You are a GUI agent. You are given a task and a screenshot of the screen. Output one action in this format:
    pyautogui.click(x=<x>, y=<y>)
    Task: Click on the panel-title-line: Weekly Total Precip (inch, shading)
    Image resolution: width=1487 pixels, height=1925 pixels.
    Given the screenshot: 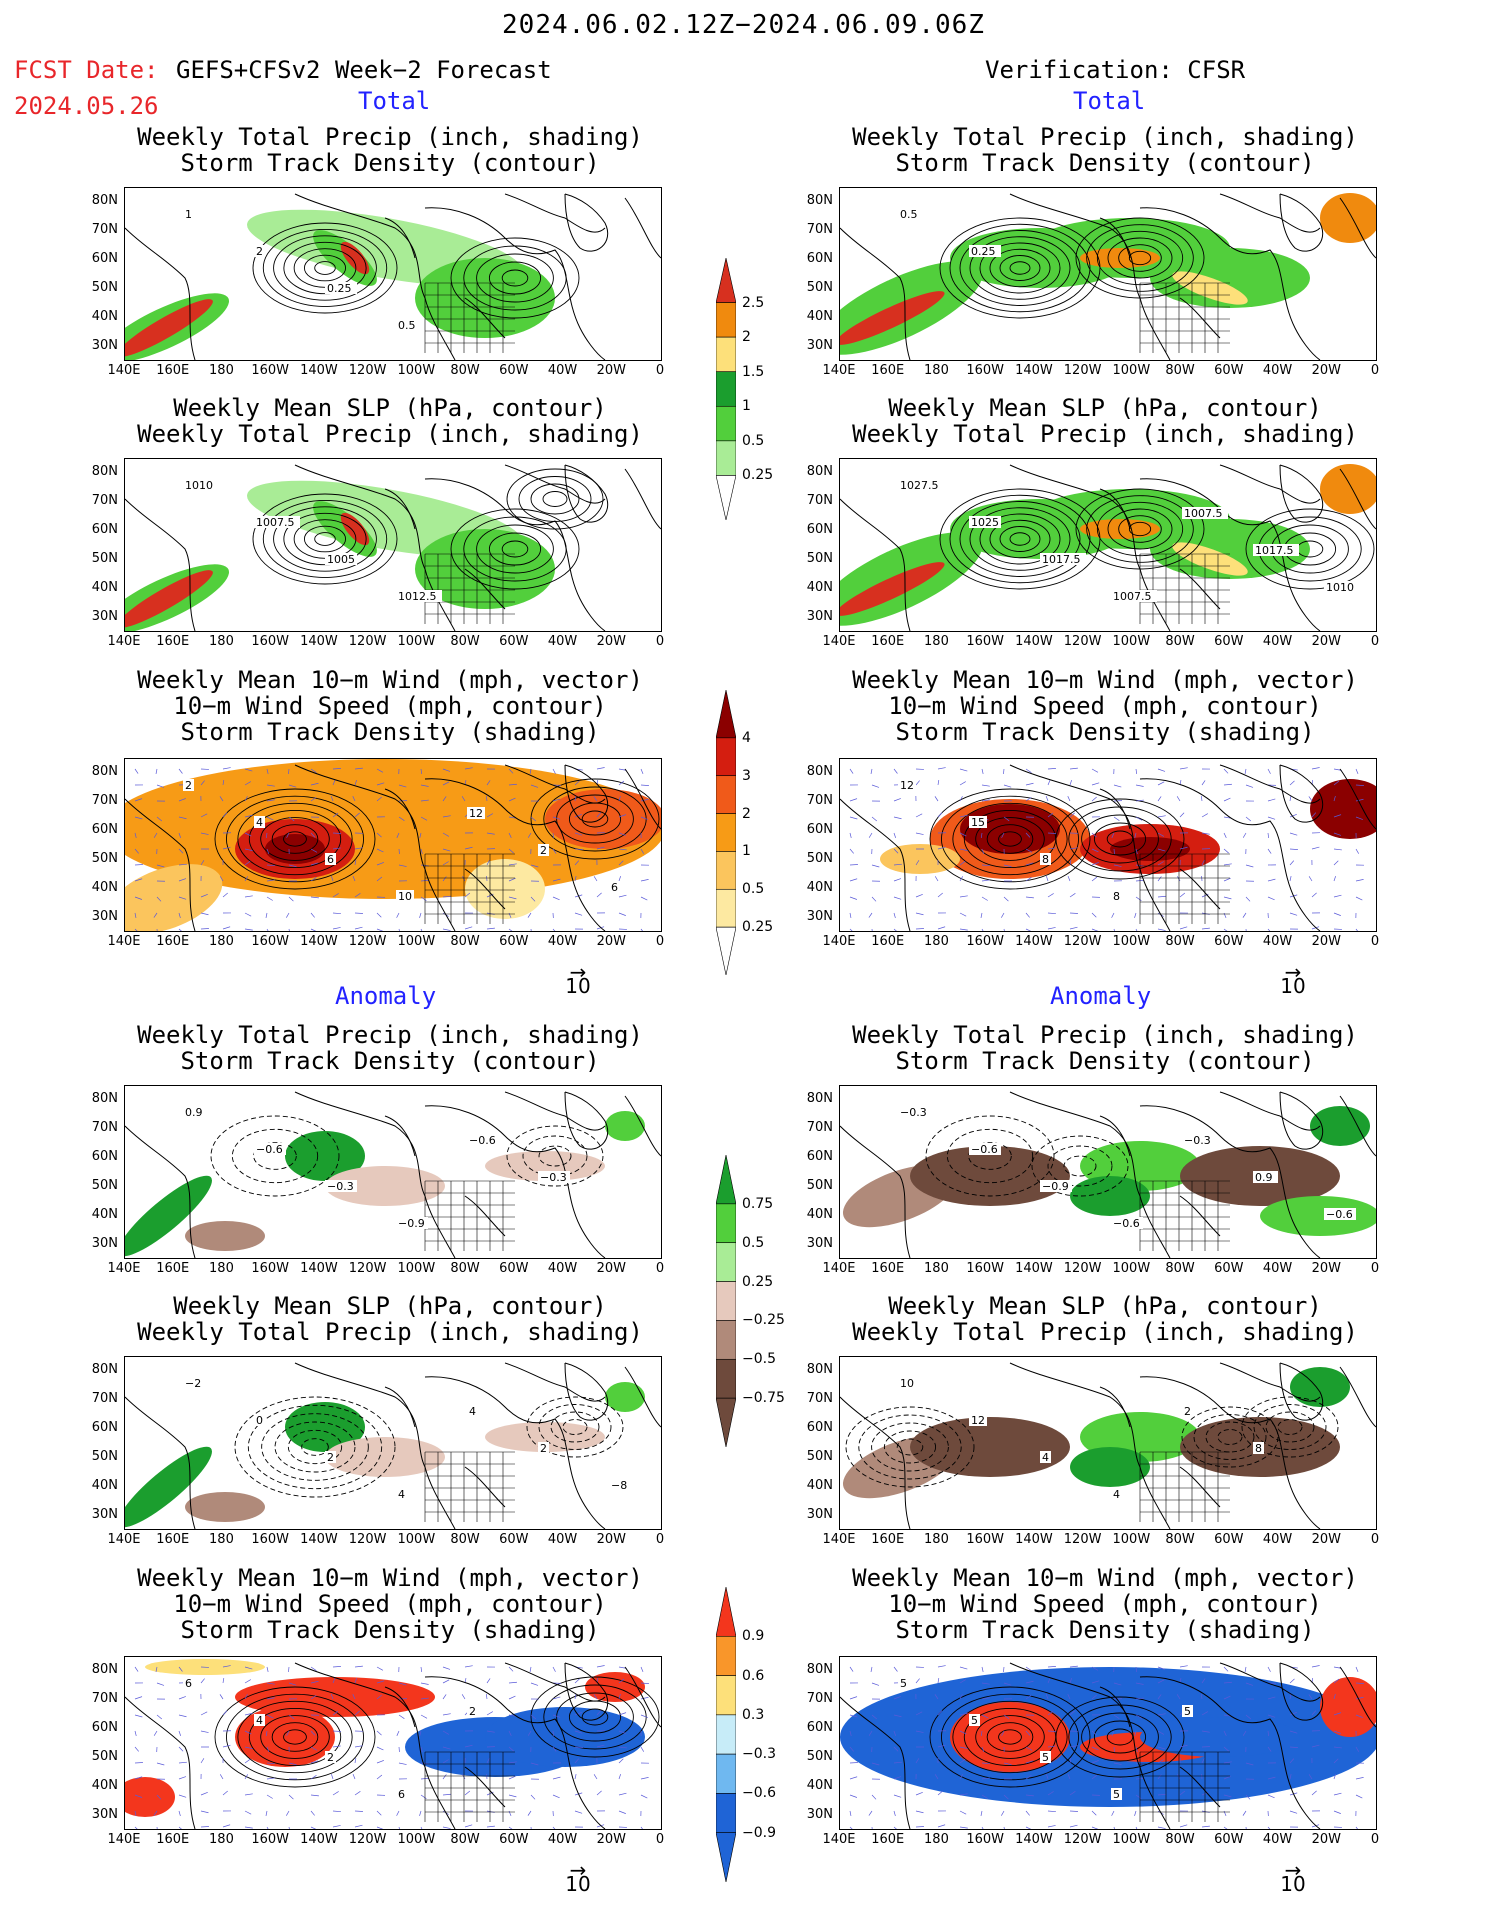 What is the action you would take?
    pyautogui.click(x=1105, y=1332)
    